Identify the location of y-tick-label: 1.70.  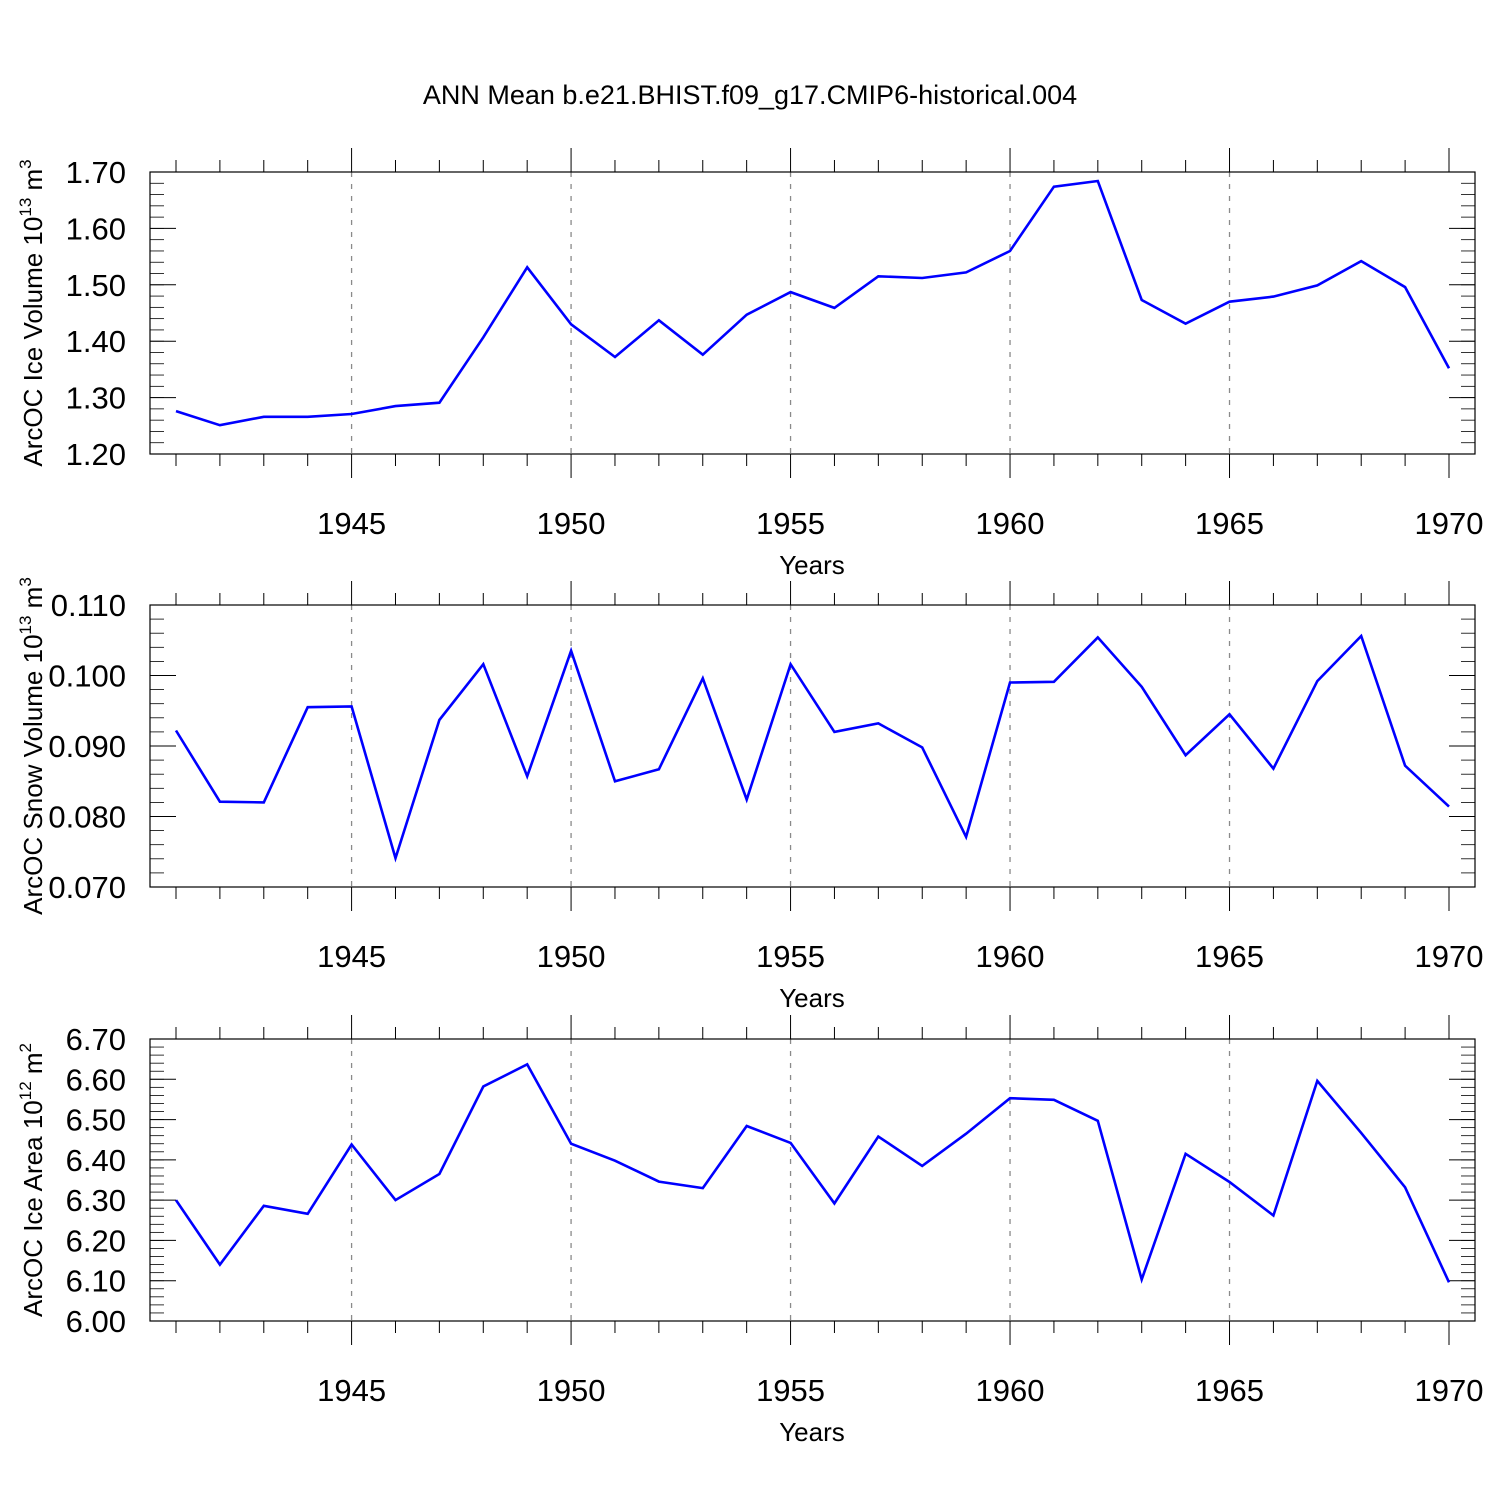
(96, 172).